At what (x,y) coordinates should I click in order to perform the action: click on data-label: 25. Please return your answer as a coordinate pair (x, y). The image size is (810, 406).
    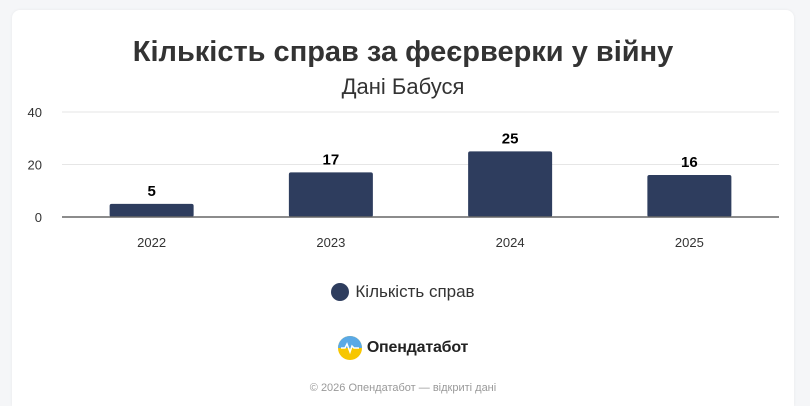
    Looking at the image, I should click on (510, 138).